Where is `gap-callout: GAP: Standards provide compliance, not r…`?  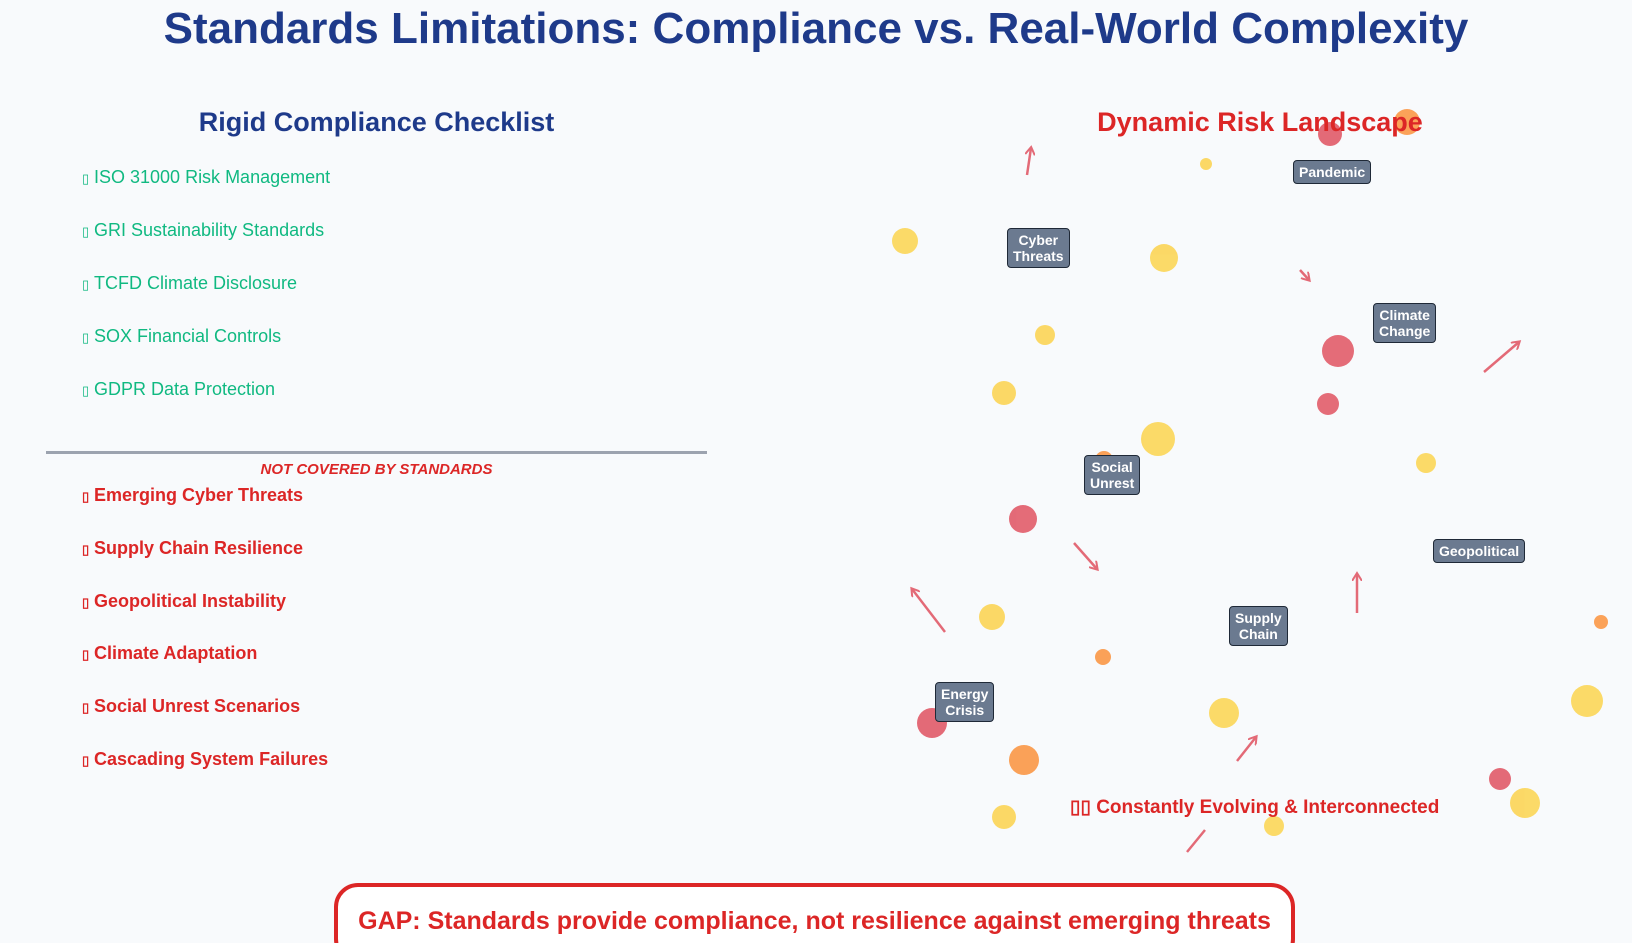
gap-callout: GAP: Standards provide compliance, not r… is located at coordinates (814, 913).